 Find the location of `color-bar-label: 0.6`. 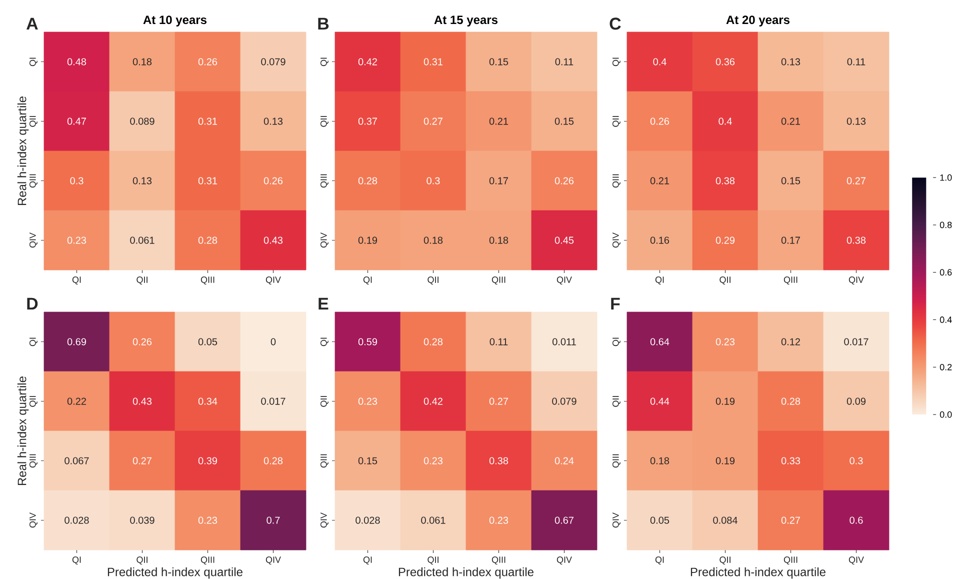

color-bar-label: 0.6 is located at coordinates (946, 272).